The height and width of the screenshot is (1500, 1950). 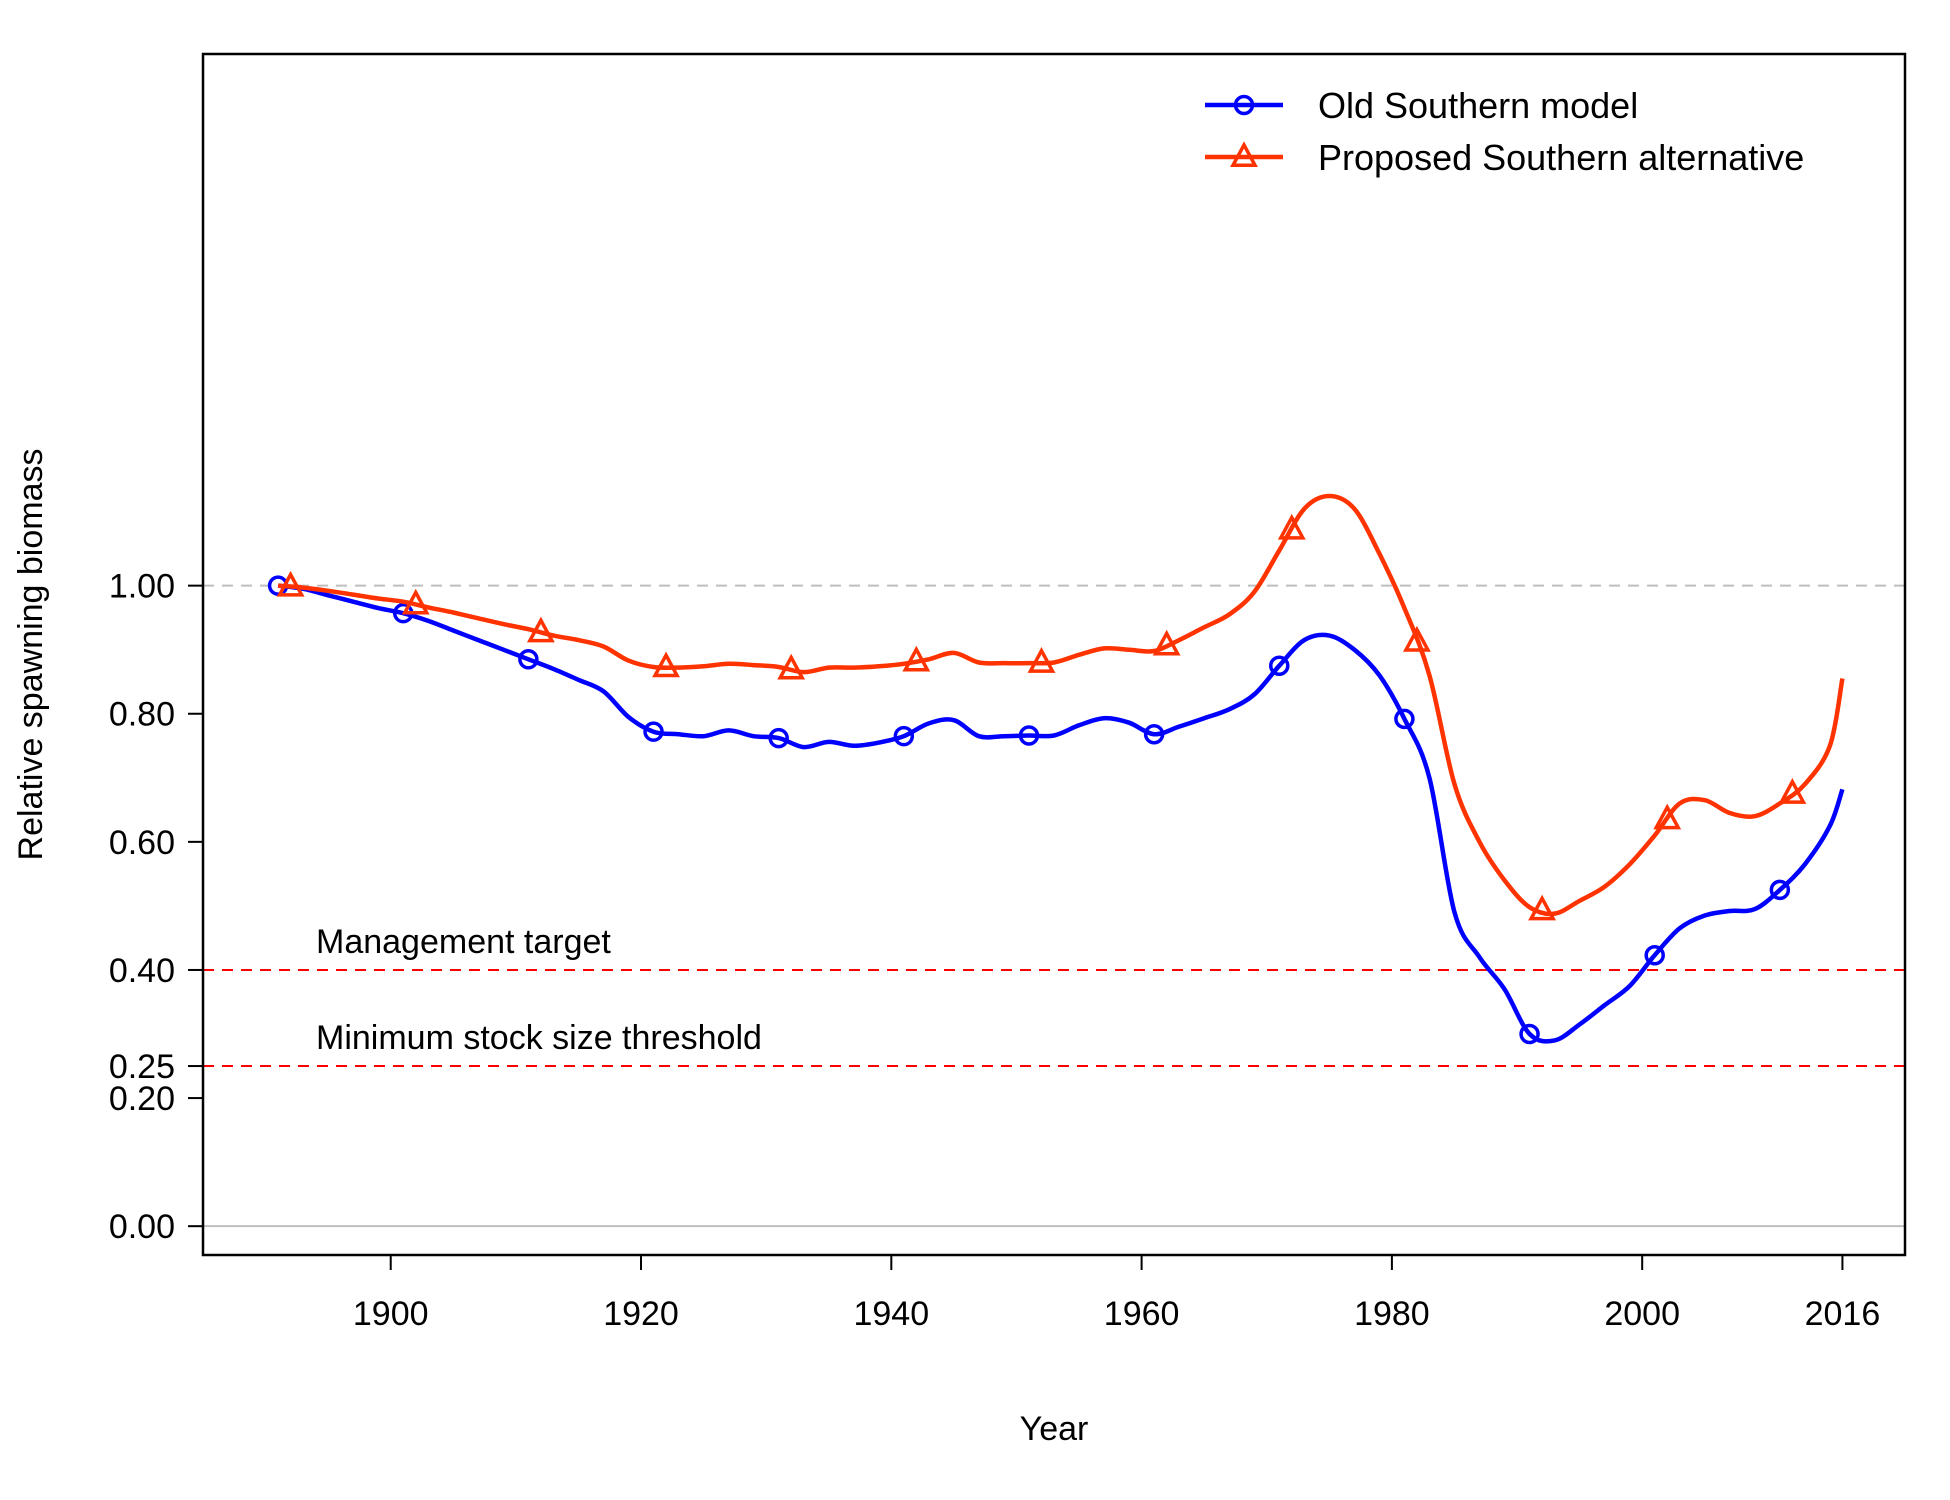 I want to click on y-axis-title: Relative spawning biomass, so click(x=31, y=655).